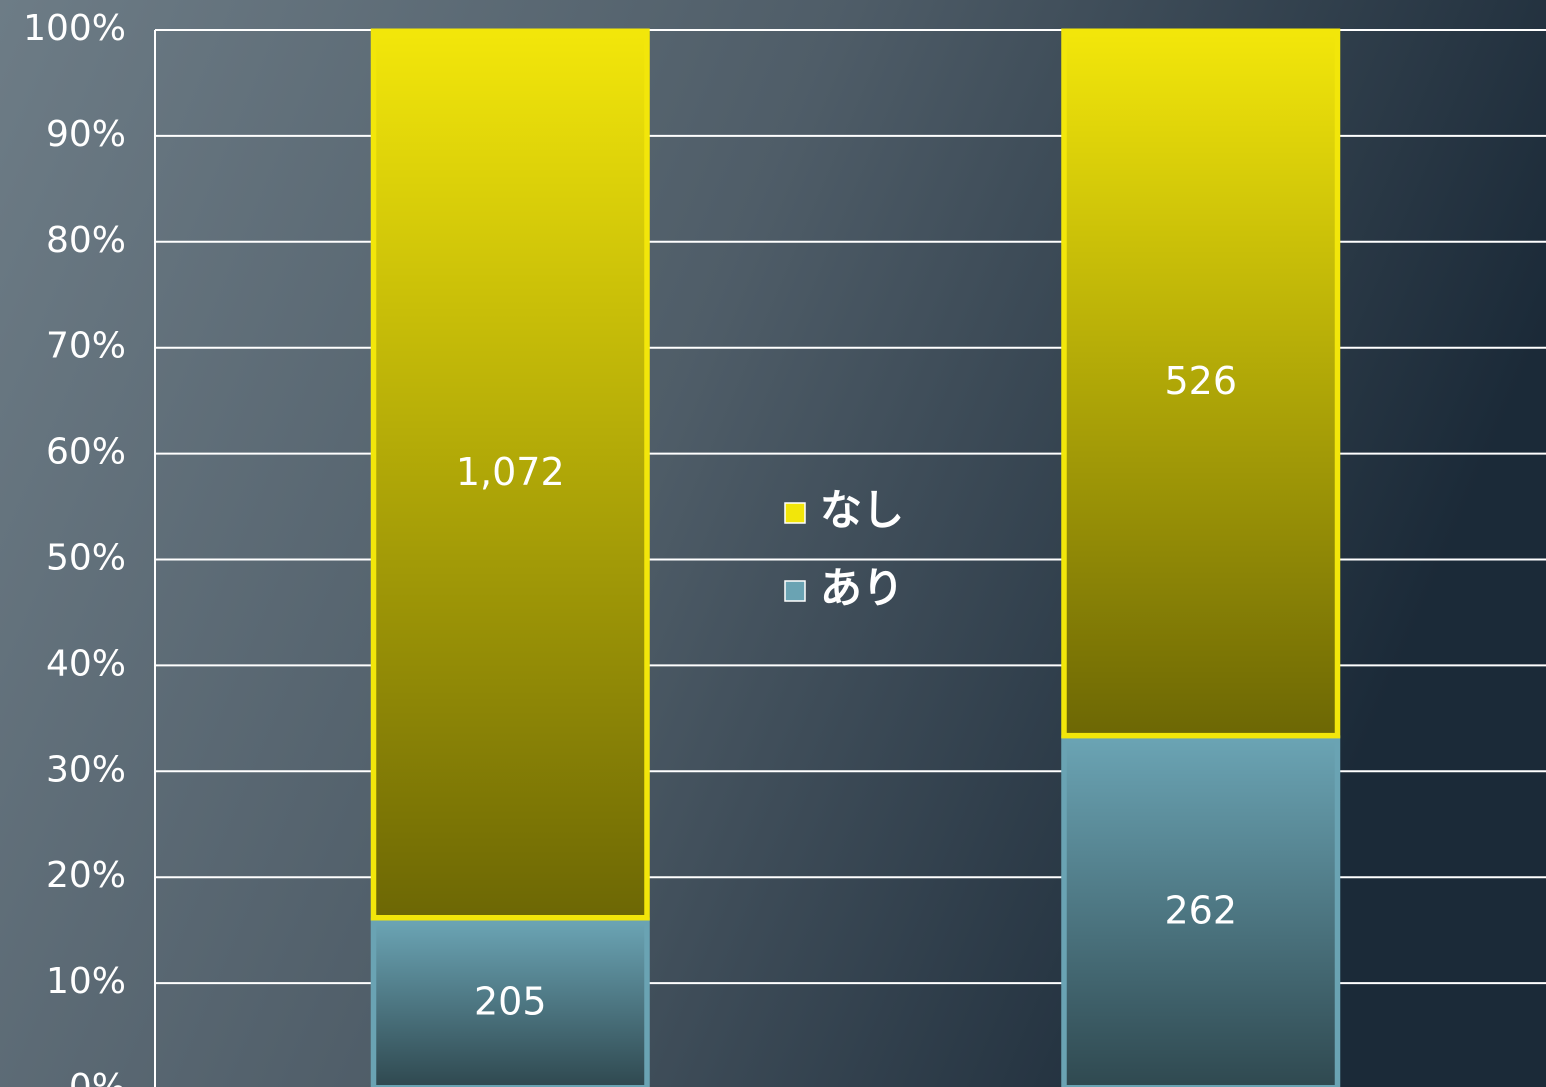 The width and height of the screenshot is (1546, 1087). Describe the element at coordinates (86, 875) in the screenshot. I see `y-tick-label: 20%` at that location.